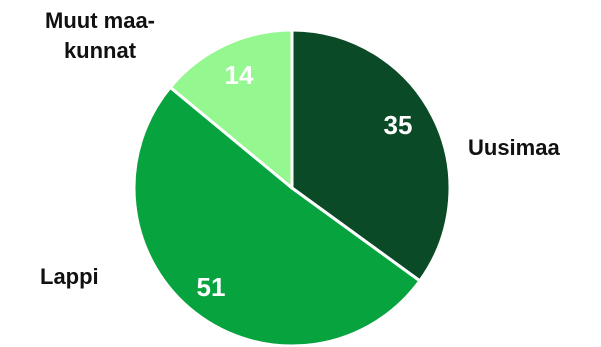 The height and width of the screenshot is (347, 601). Describe the element at coordinates (398, 125) in the screenshot. I see `slice-value-label-uusimaa: 35` at that location.